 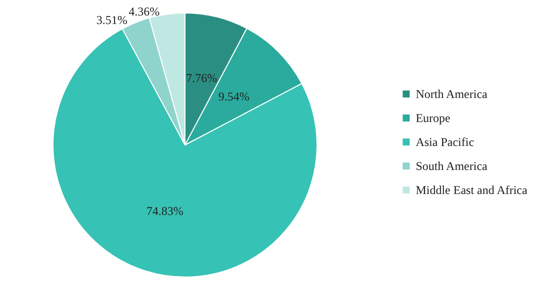 I want to click on legend-label: South America, so click(x=452, y=166).